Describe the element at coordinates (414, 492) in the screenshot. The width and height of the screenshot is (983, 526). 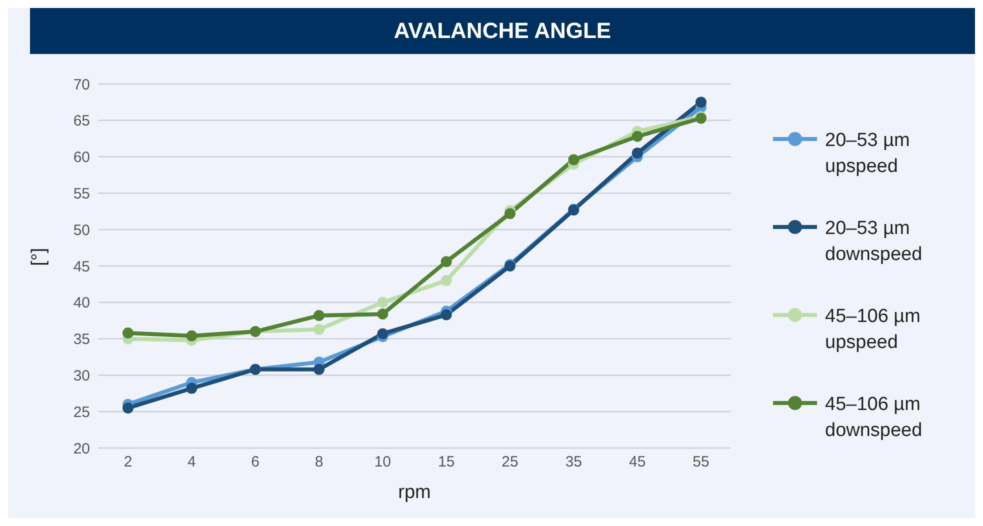
I see `x-axis-title: rpm` at that location.